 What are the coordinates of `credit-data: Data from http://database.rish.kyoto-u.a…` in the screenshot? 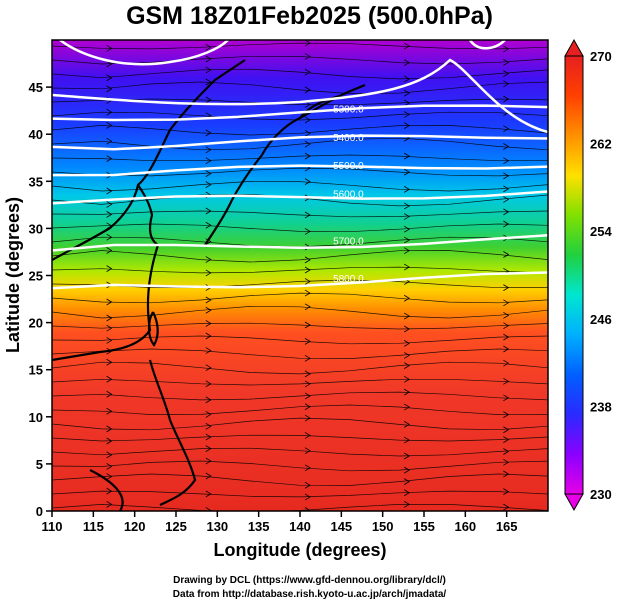 It's located at (309, 594).